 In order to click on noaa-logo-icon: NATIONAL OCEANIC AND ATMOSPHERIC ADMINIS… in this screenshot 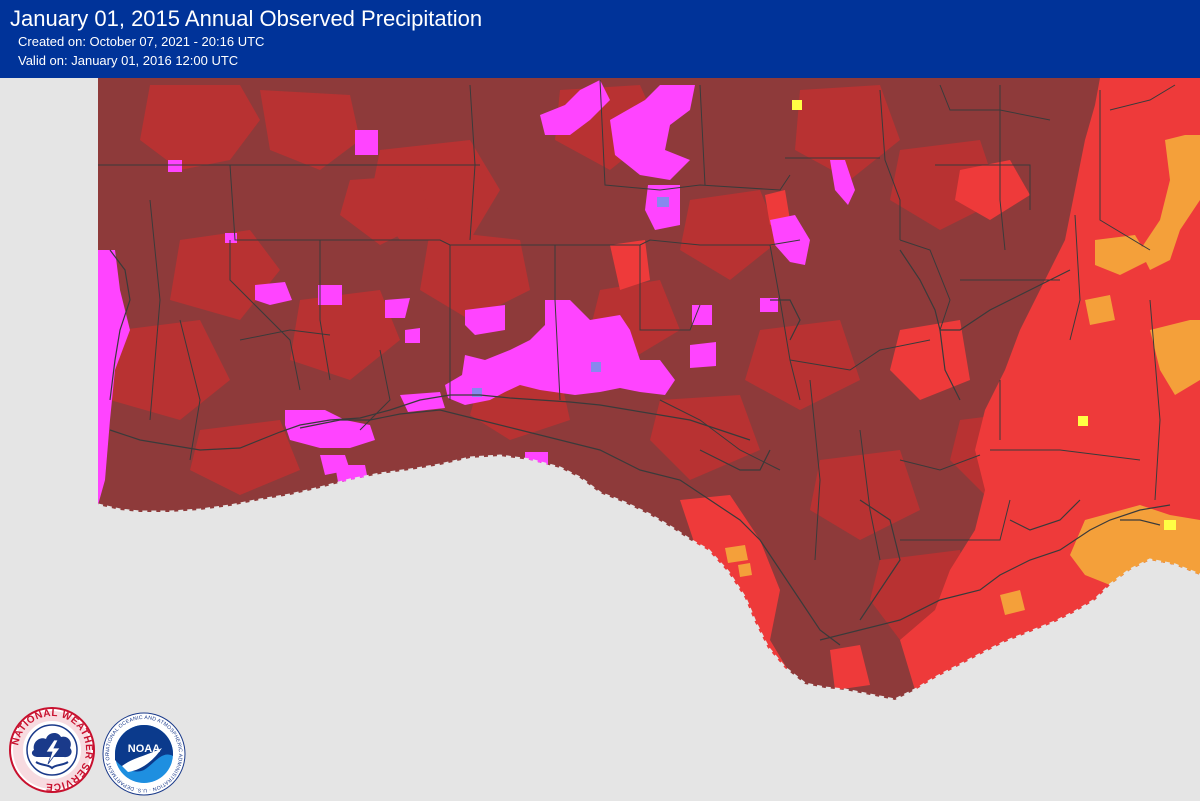, I will do `click(143, 752)`.